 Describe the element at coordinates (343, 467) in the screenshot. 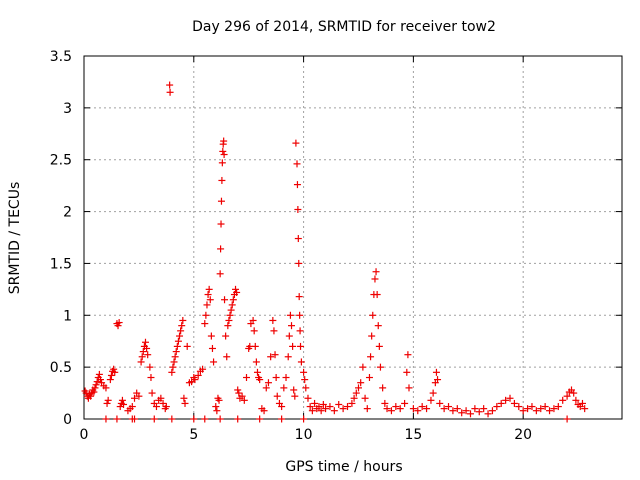

I see `x-axis-label: GPS time / hours` at that location.